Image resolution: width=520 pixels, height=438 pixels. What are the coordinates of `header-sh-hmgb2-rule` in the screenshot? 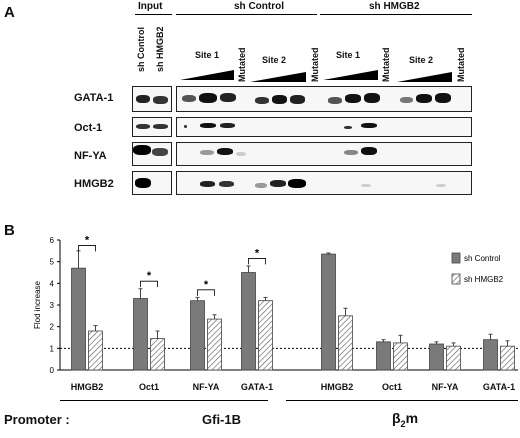 It's located at (396, 14).